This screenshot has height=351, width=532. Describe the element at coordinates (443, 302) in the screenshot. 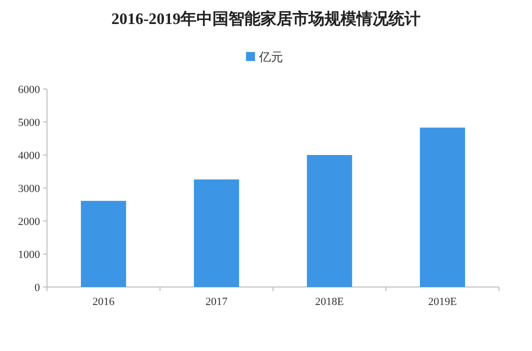

I see `x-tick-label: 2019E` at that location.